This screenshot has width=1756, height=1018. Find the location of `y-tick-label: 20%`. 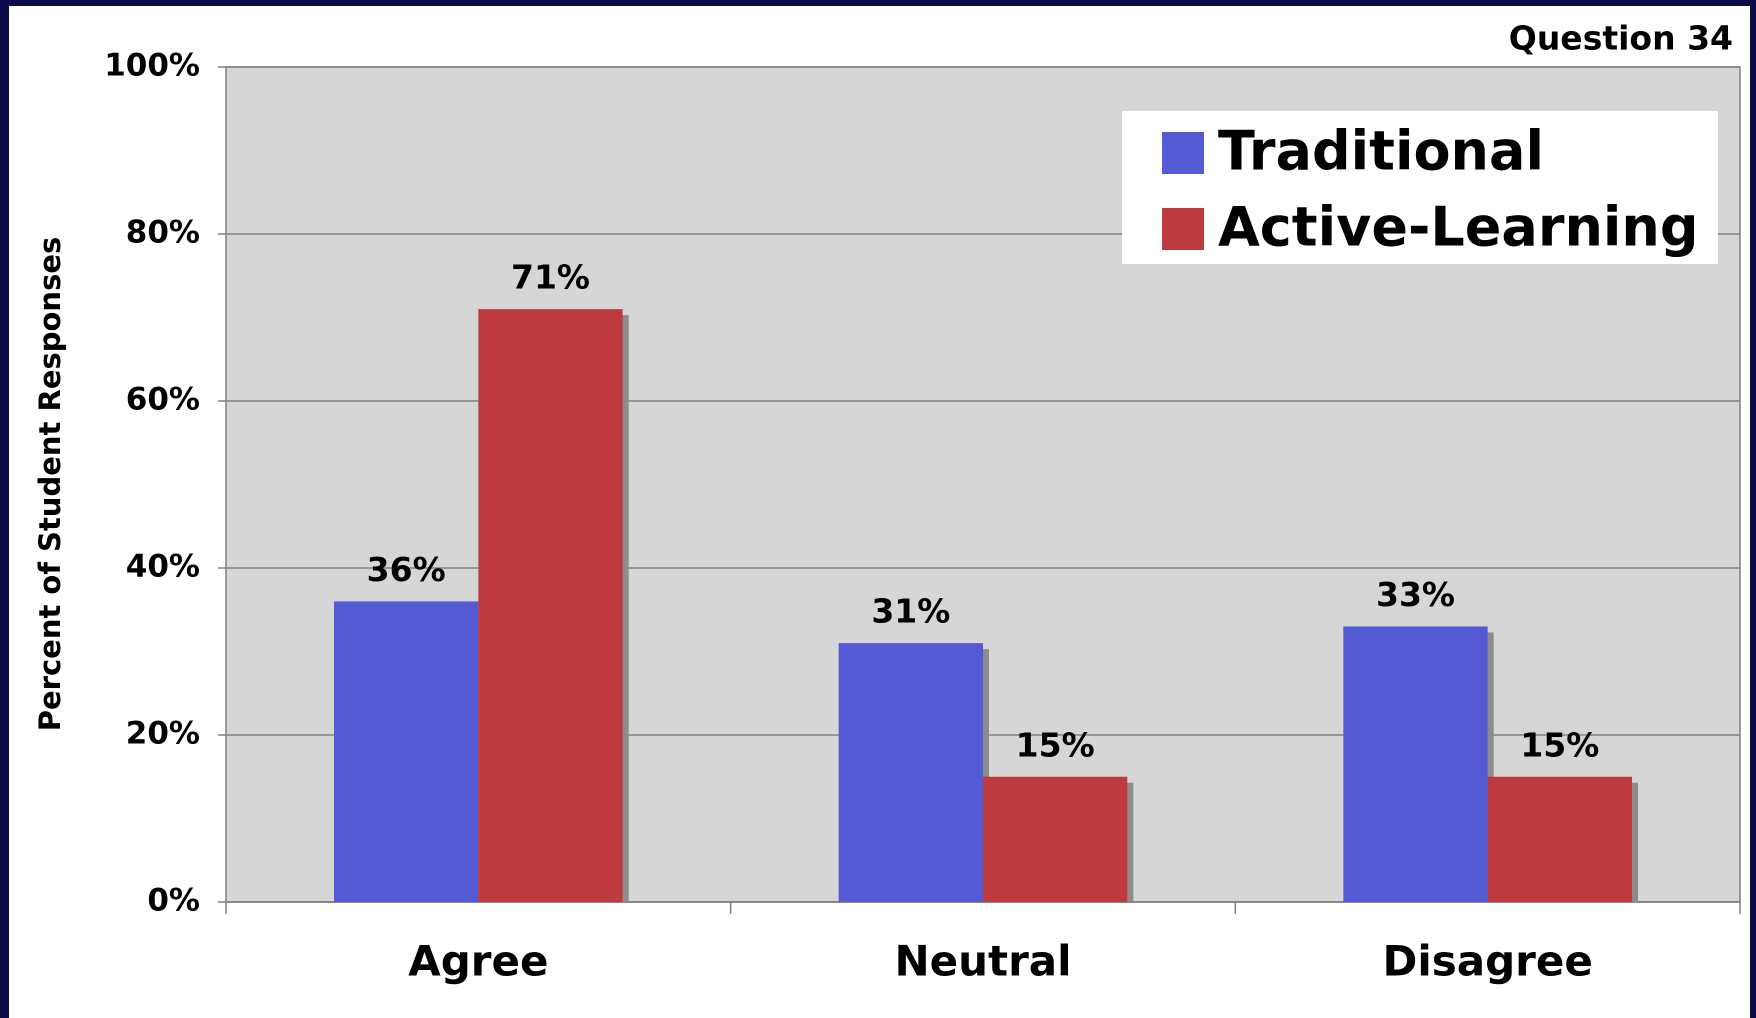

y-tick-label: 20% is located at coordinates (163, 734).